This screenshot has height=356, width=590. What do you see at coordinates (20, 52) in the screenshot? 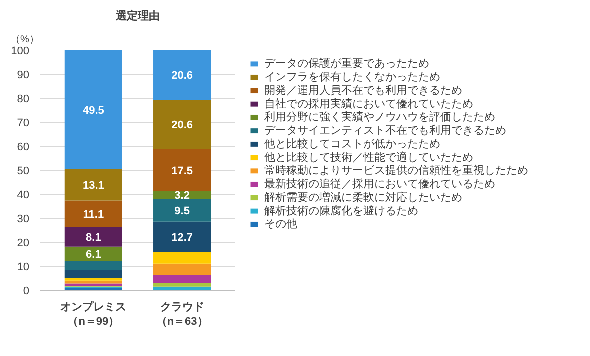
I see `y-tick-label: 100` at bounding box center [20, 52].